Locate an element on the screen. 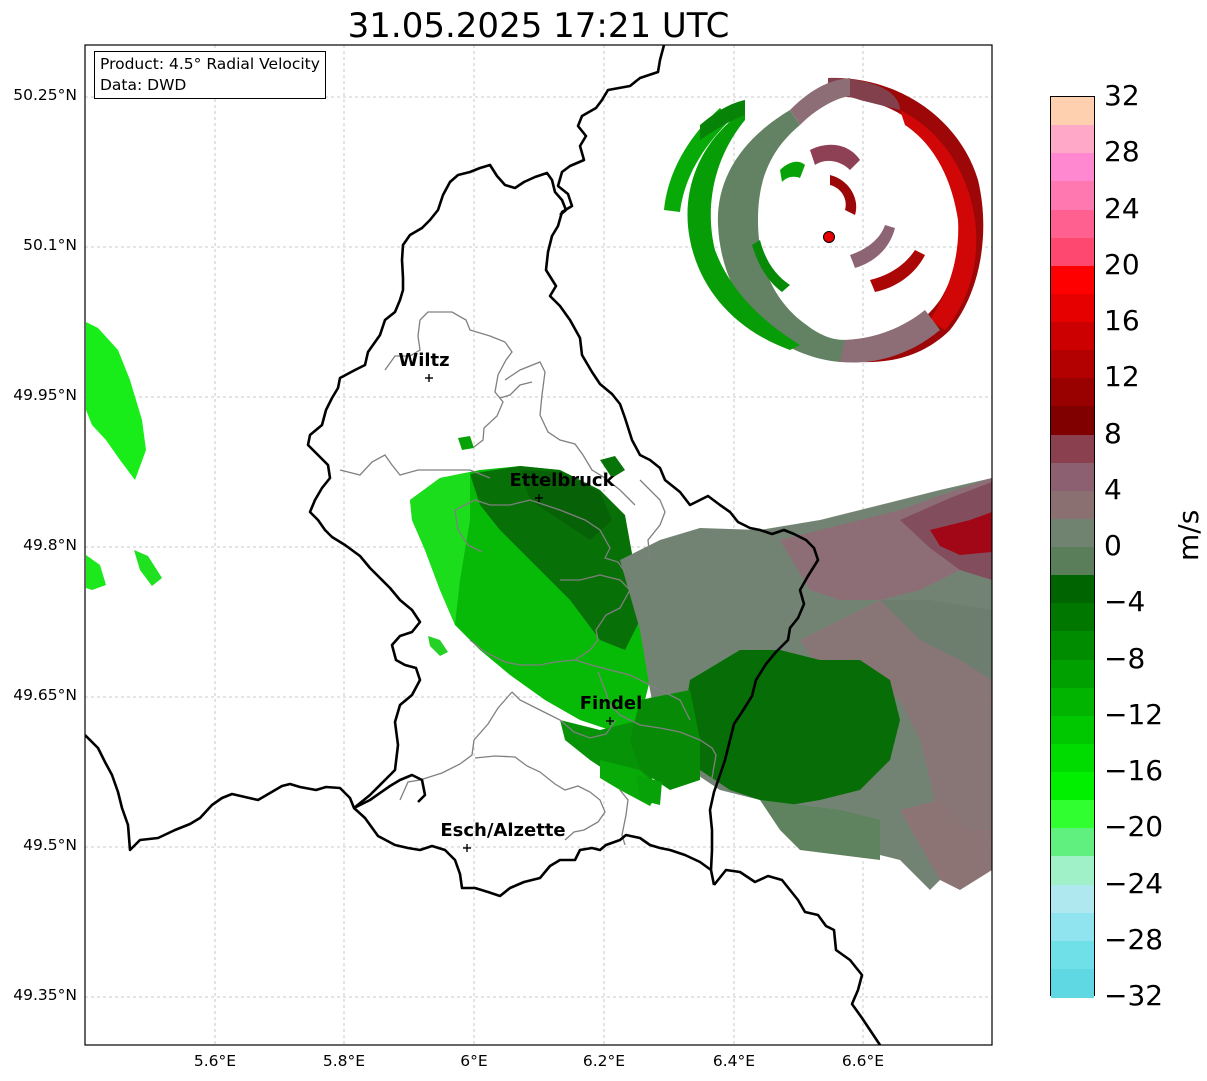 The image size is (1207, 1081). colorbar-tick-label: −16 is located at coordinates (1134, 770).